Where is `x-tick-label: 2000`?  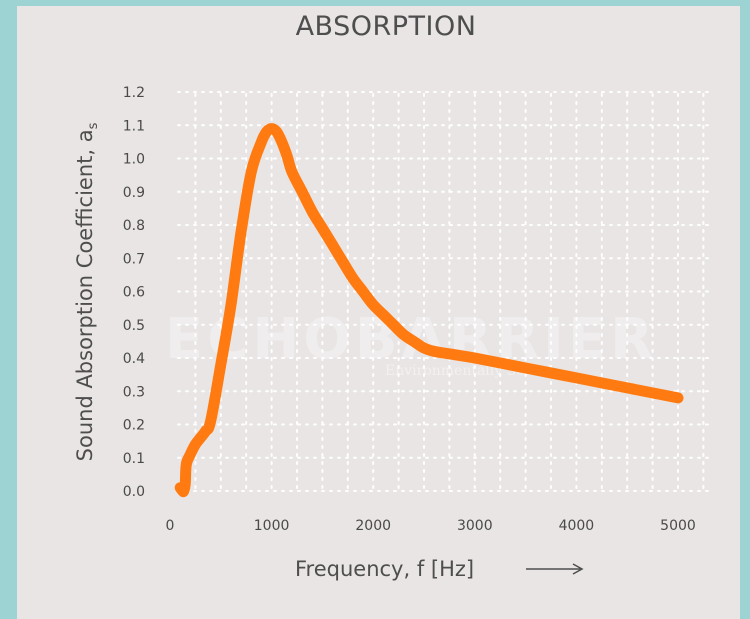
x-tick-label: 2000 is located at coordinates (373, 526).